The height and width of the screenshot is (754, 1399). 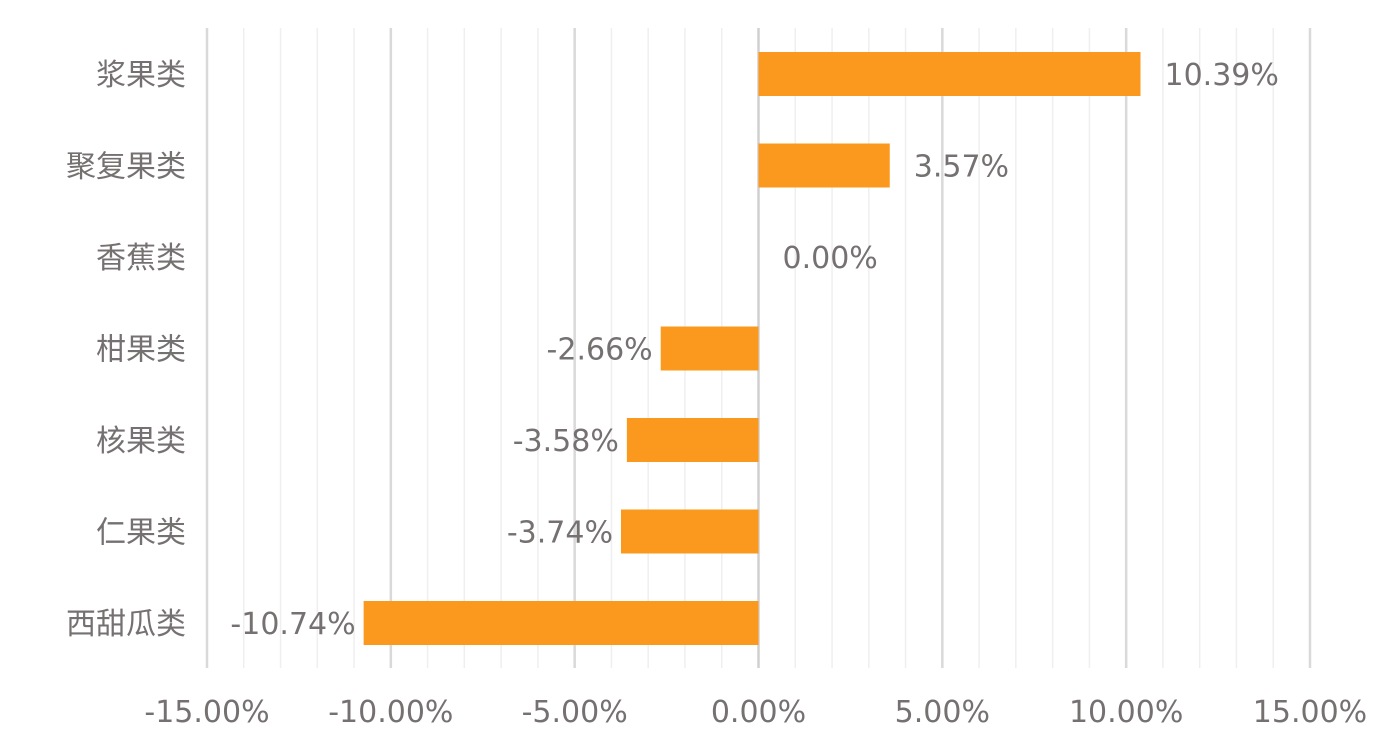 I want to click on x-tick-label: 0.00%, so click(x=758, y=712).